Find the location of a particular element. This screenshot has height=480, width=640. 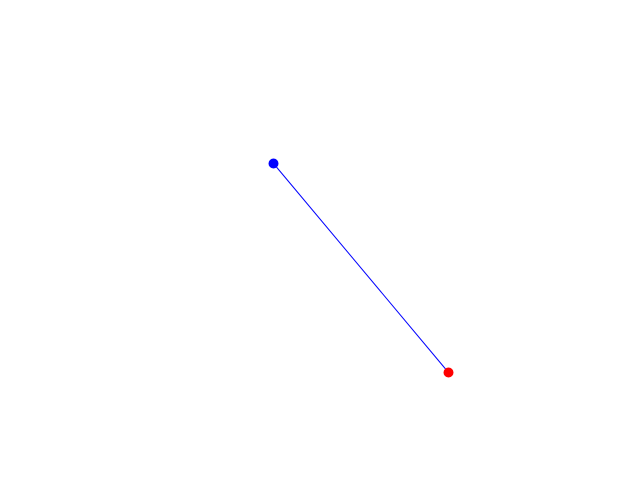

connector-line is located at coordinates (361, 268).